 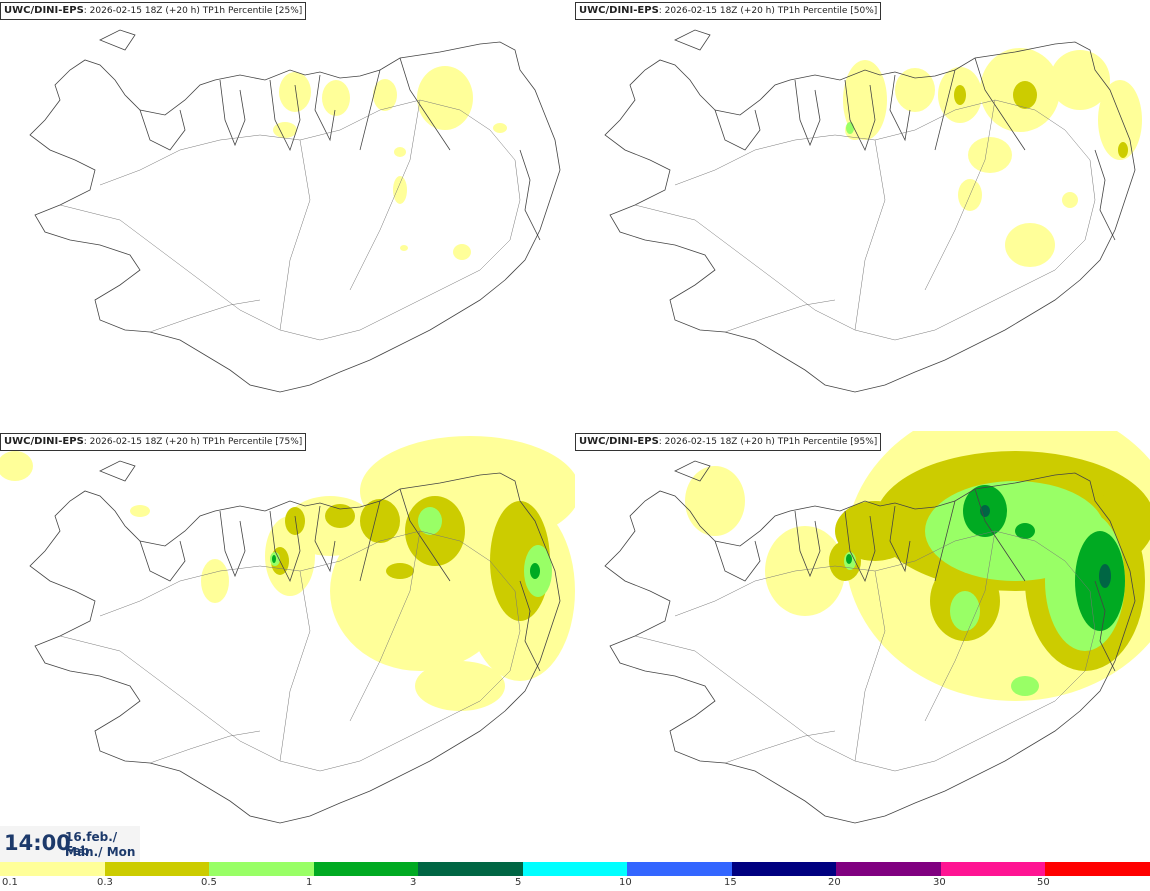 What do you see at coordinates (518, 882) in the screenshot?
I see `legend-tick-label: 5` at bounding box center [518, 882].